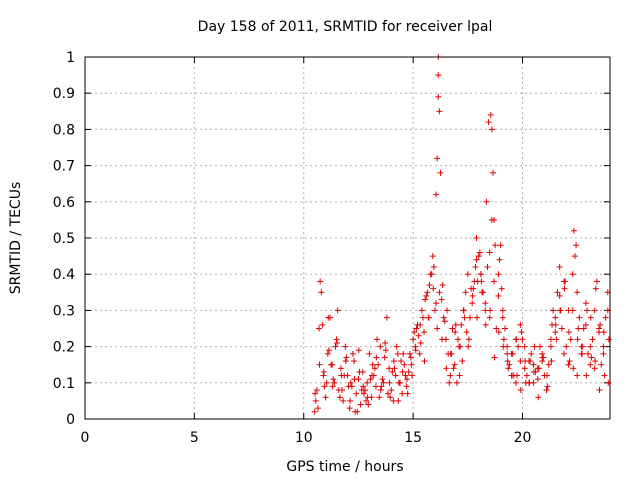 The height and width of the screenshot is (480, 640). What do you see at coordinates (64, 311) in the screenshot?
I see `y-tick-label: 0.3` at bounding box center [64, 311].